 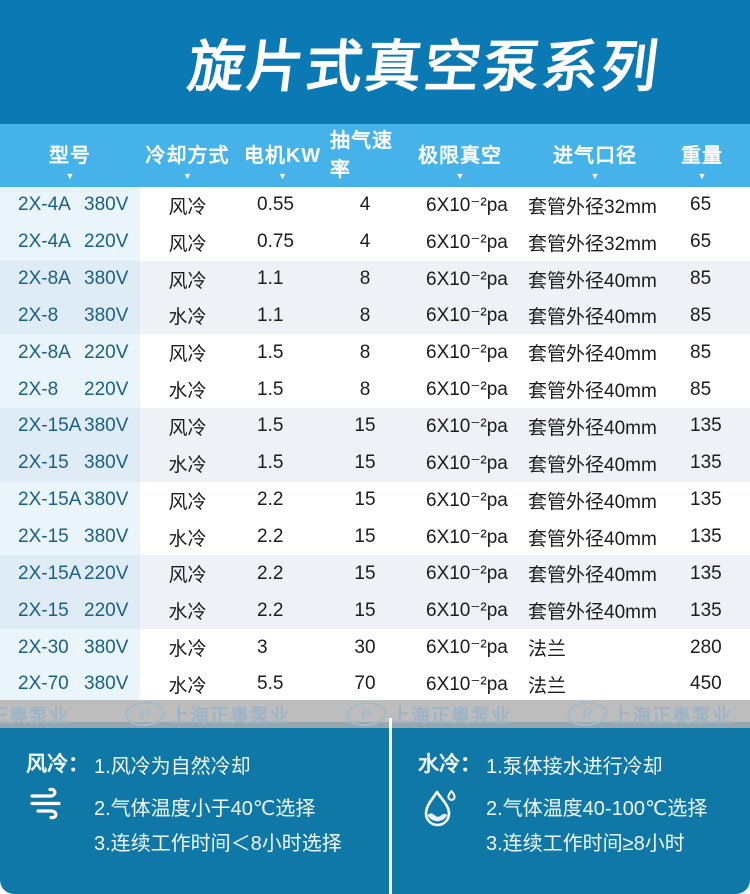 I want to click on table-row: 2X-15 380V 水冷 2.2 15 6X10⁻²pa 套管外径40mm 135, so click(x=375, y=537).